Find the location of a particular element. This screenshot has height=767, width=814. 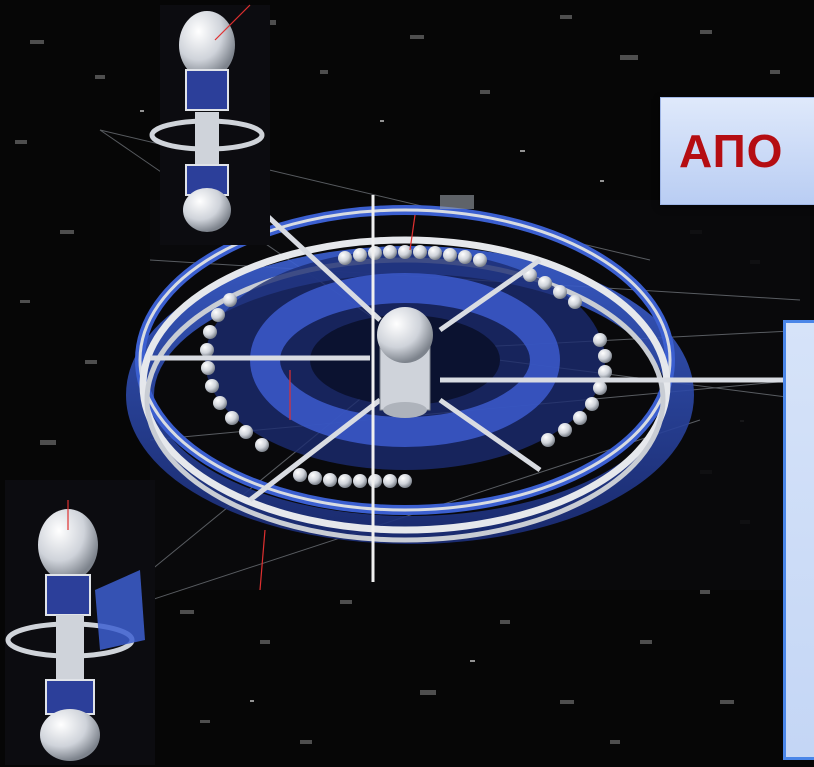

bottom-module is located at coordinates (80, 622).